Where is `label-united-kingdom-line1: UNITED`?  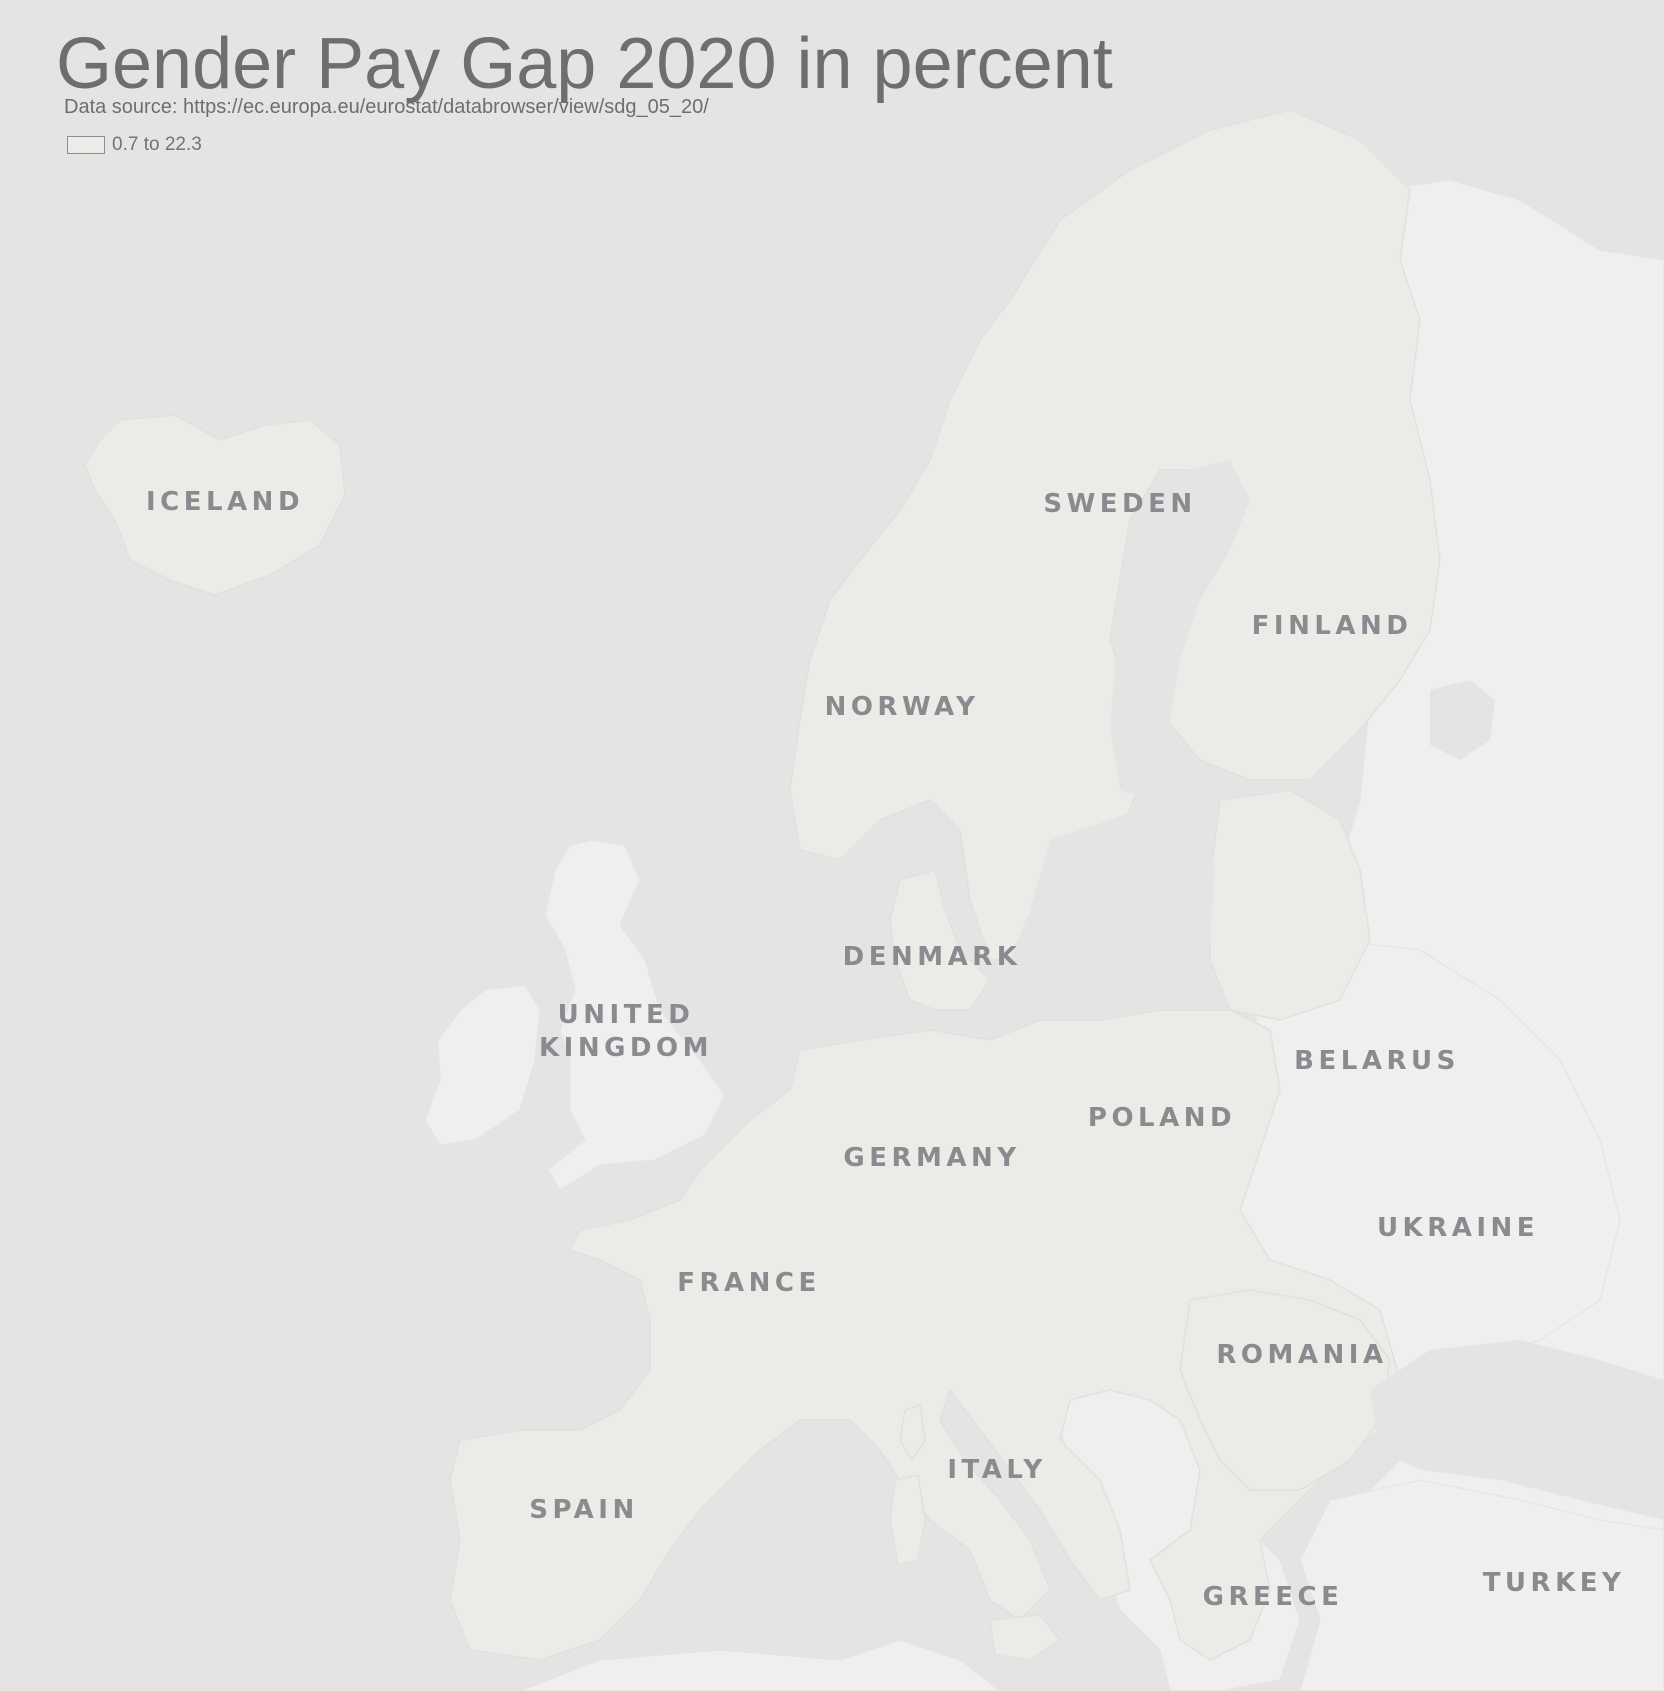
label-united-kingdom-line1: UNITED is located at coordinates (626, 1015).